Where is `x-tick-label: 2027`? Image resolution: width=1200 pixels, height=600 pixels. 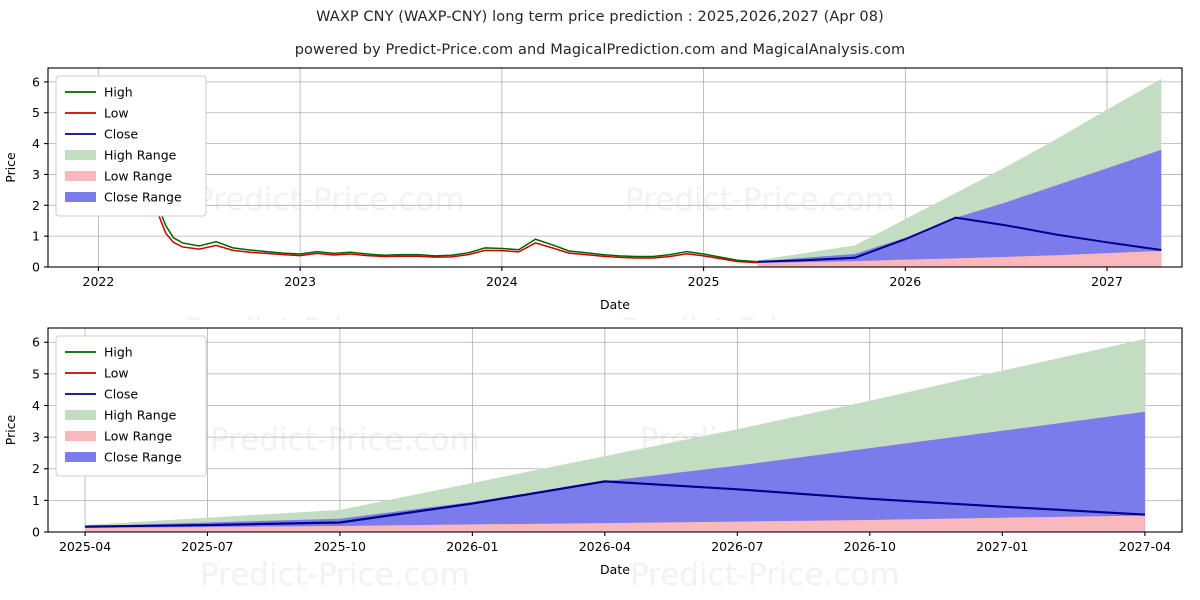
x-tick-label: 2027 is located at coordinates (1107, 281).